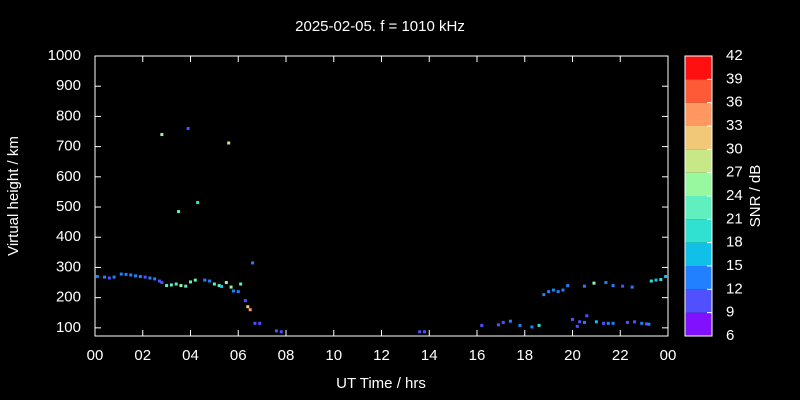 The image size is (800, 400). I want to click on colorbar-tick-label: 6, so click(730, 335).